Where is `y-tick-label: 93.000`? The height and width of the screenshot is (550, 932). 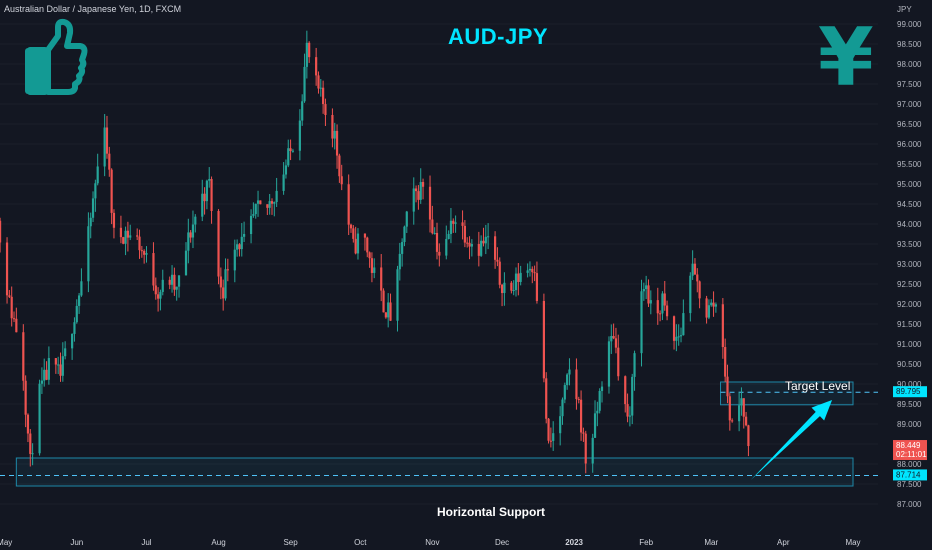
y-tick-label: 93.000 is located at coordinates (909, 264).